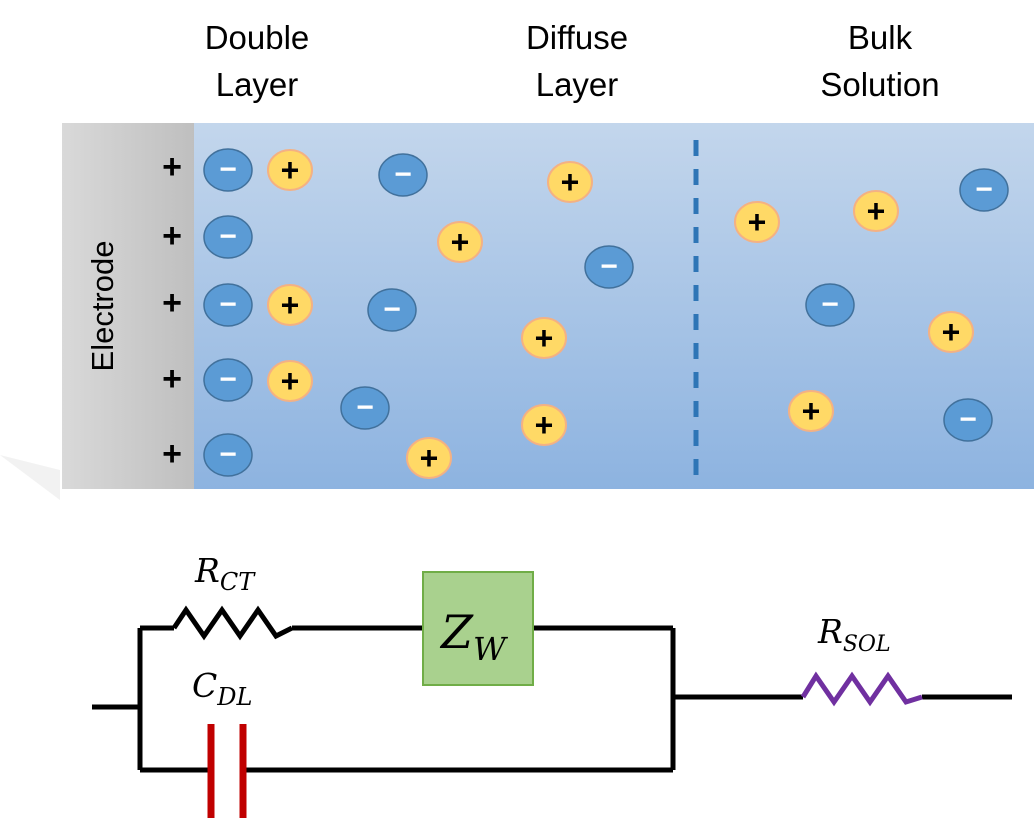  I want to click on faint-background-shape, so click(30, 477).